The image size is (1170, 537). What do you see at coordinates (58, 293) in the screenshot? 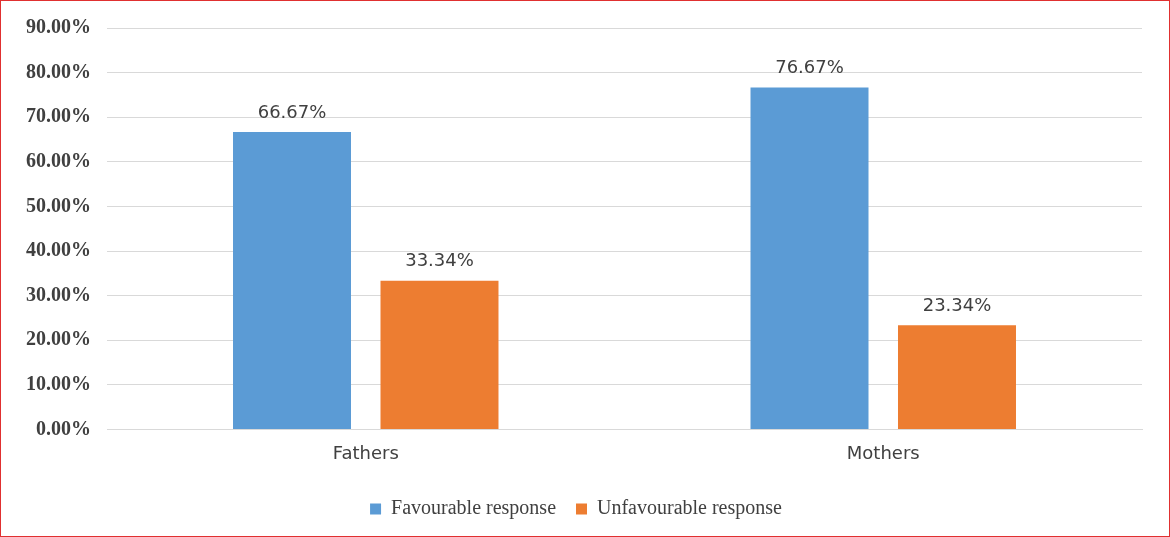
I see `y-tick-label: 30.00%` at bounding box center [58, 293].